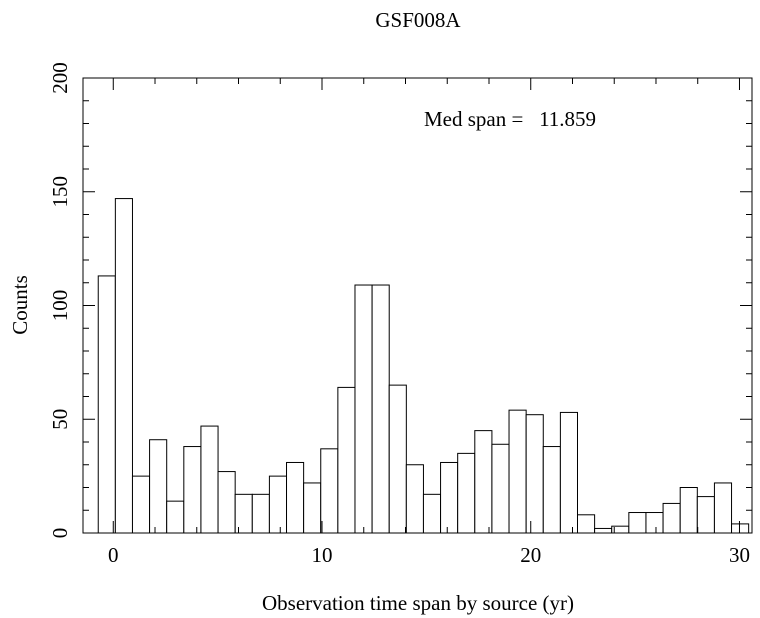 This screenshot has height=618, width=760. Describe the element at coordinates (739, 555) in the screenshot. I see `x-tick-label: 30` at that location.